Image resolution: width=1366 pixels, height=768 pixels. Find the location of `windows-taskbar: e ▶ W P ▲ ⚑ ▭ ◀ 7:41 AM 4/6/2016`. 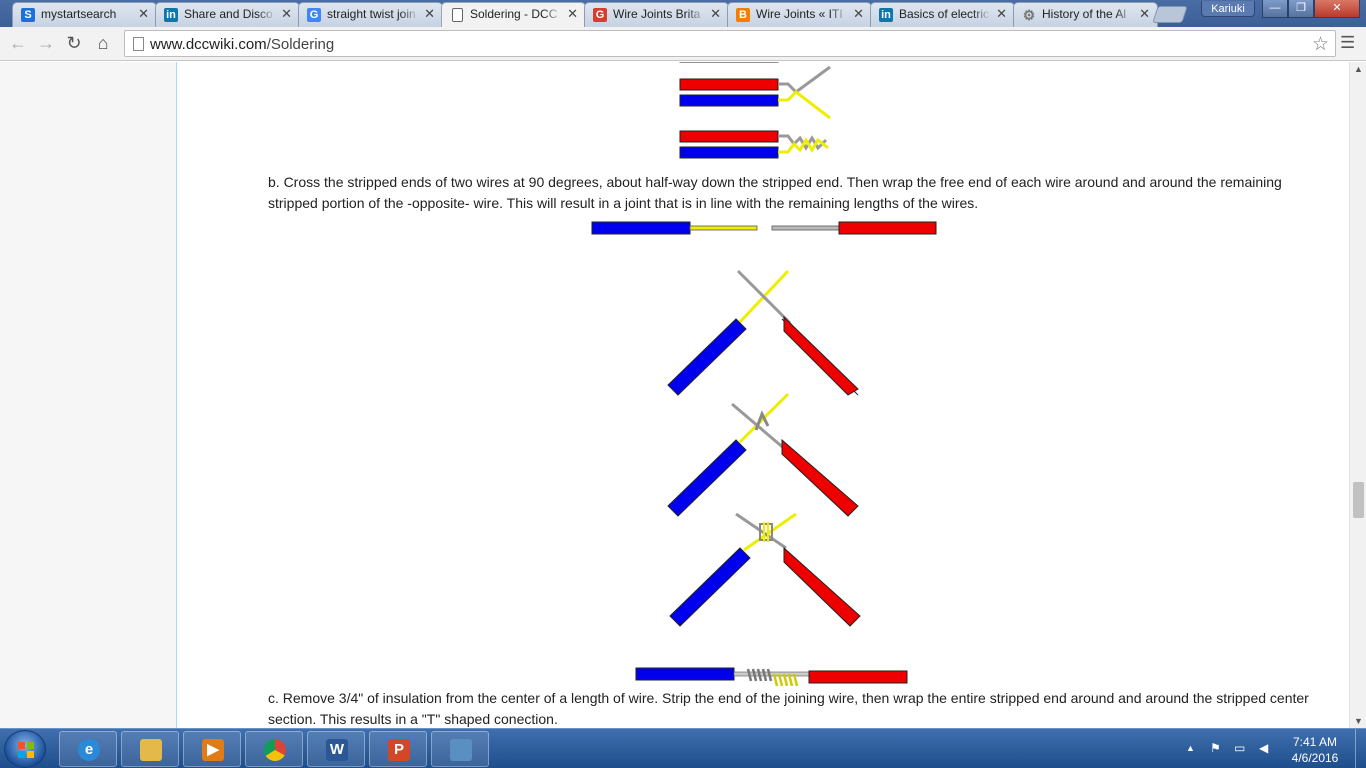

windows-taskbar: e ▶ W P ▲ ⚑ ▭ ◀ 7:41 AM 4/6/2016 is located at coordinates (683, 748).